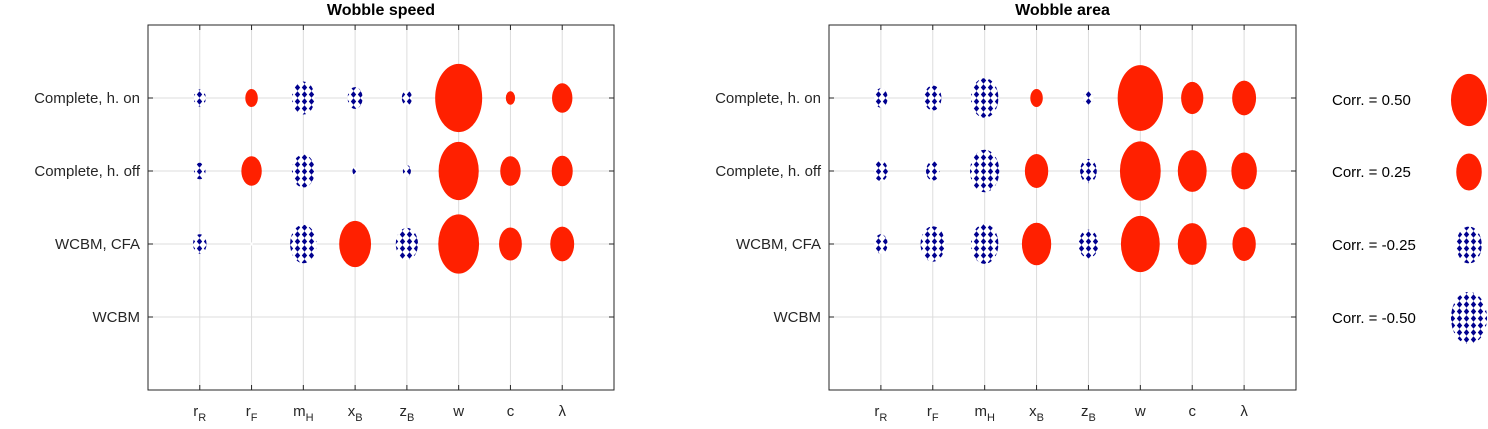 This screenshot has height=429, width=1488. I want to click on y-tick-label: Complete, h. on, so click(768, 98).